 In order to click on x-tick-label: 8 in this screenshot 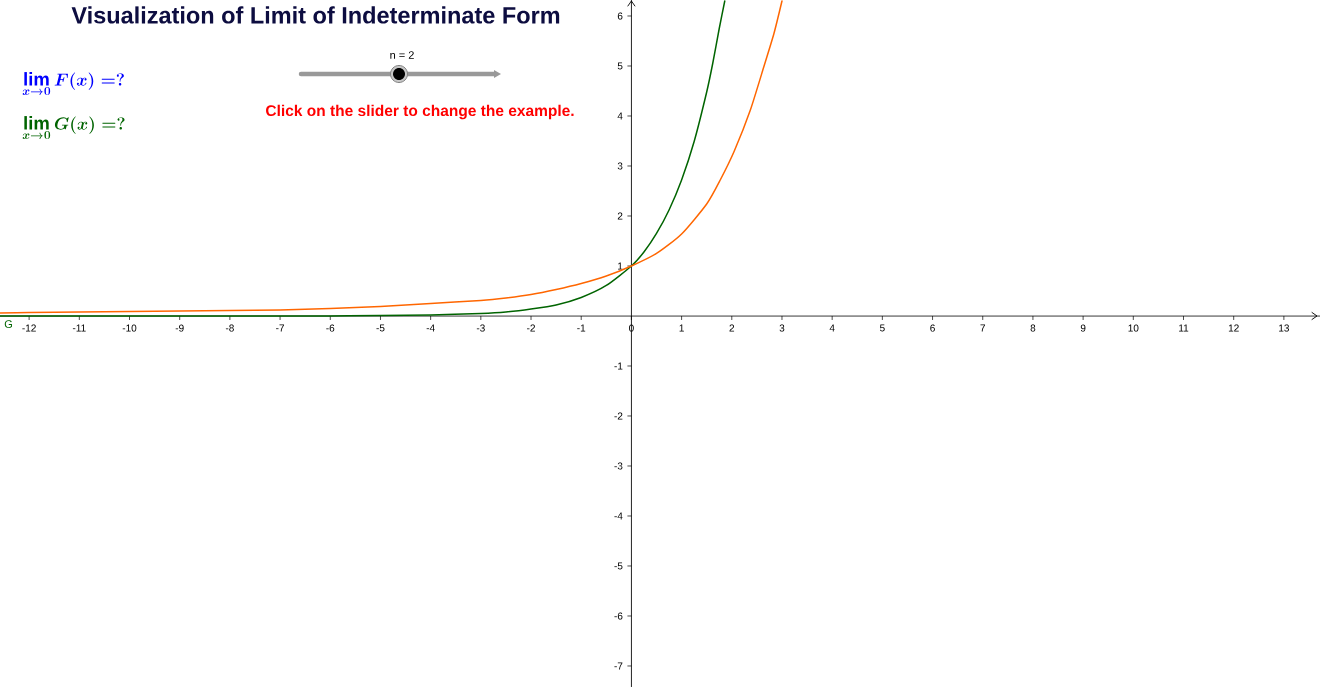, I will do `click(1033, 328)`.